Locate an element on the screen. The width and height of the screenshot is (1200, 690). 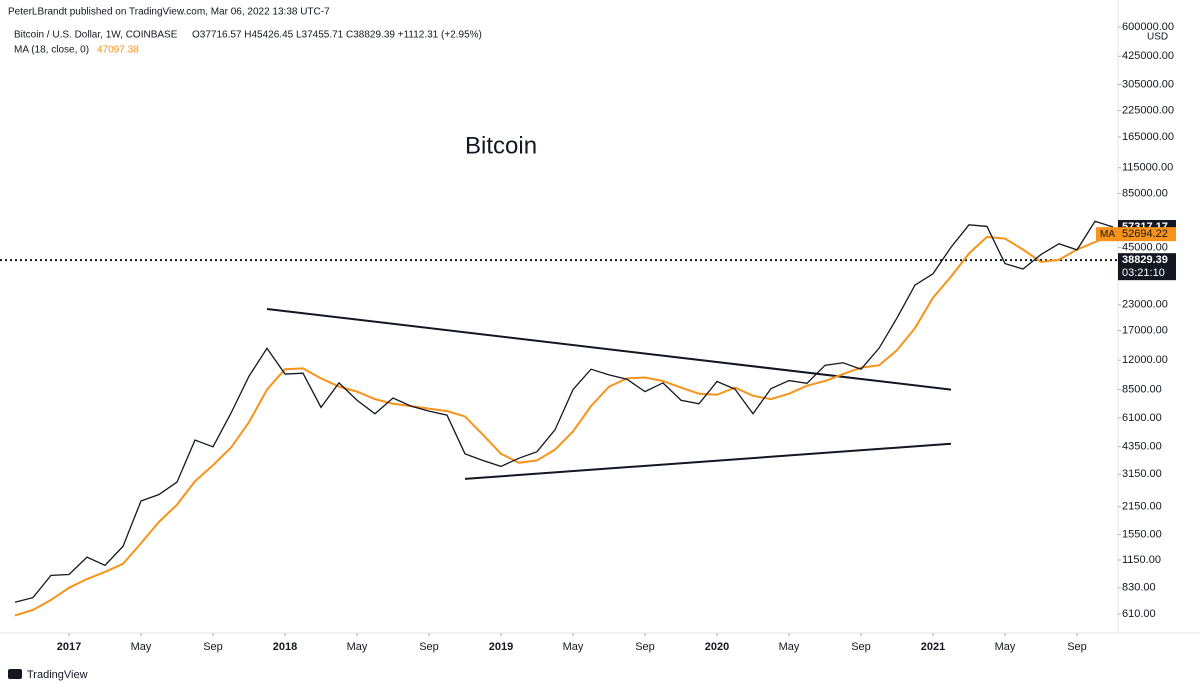
y-tick-label: 2150.00 is located at coordinates (1142, 507).